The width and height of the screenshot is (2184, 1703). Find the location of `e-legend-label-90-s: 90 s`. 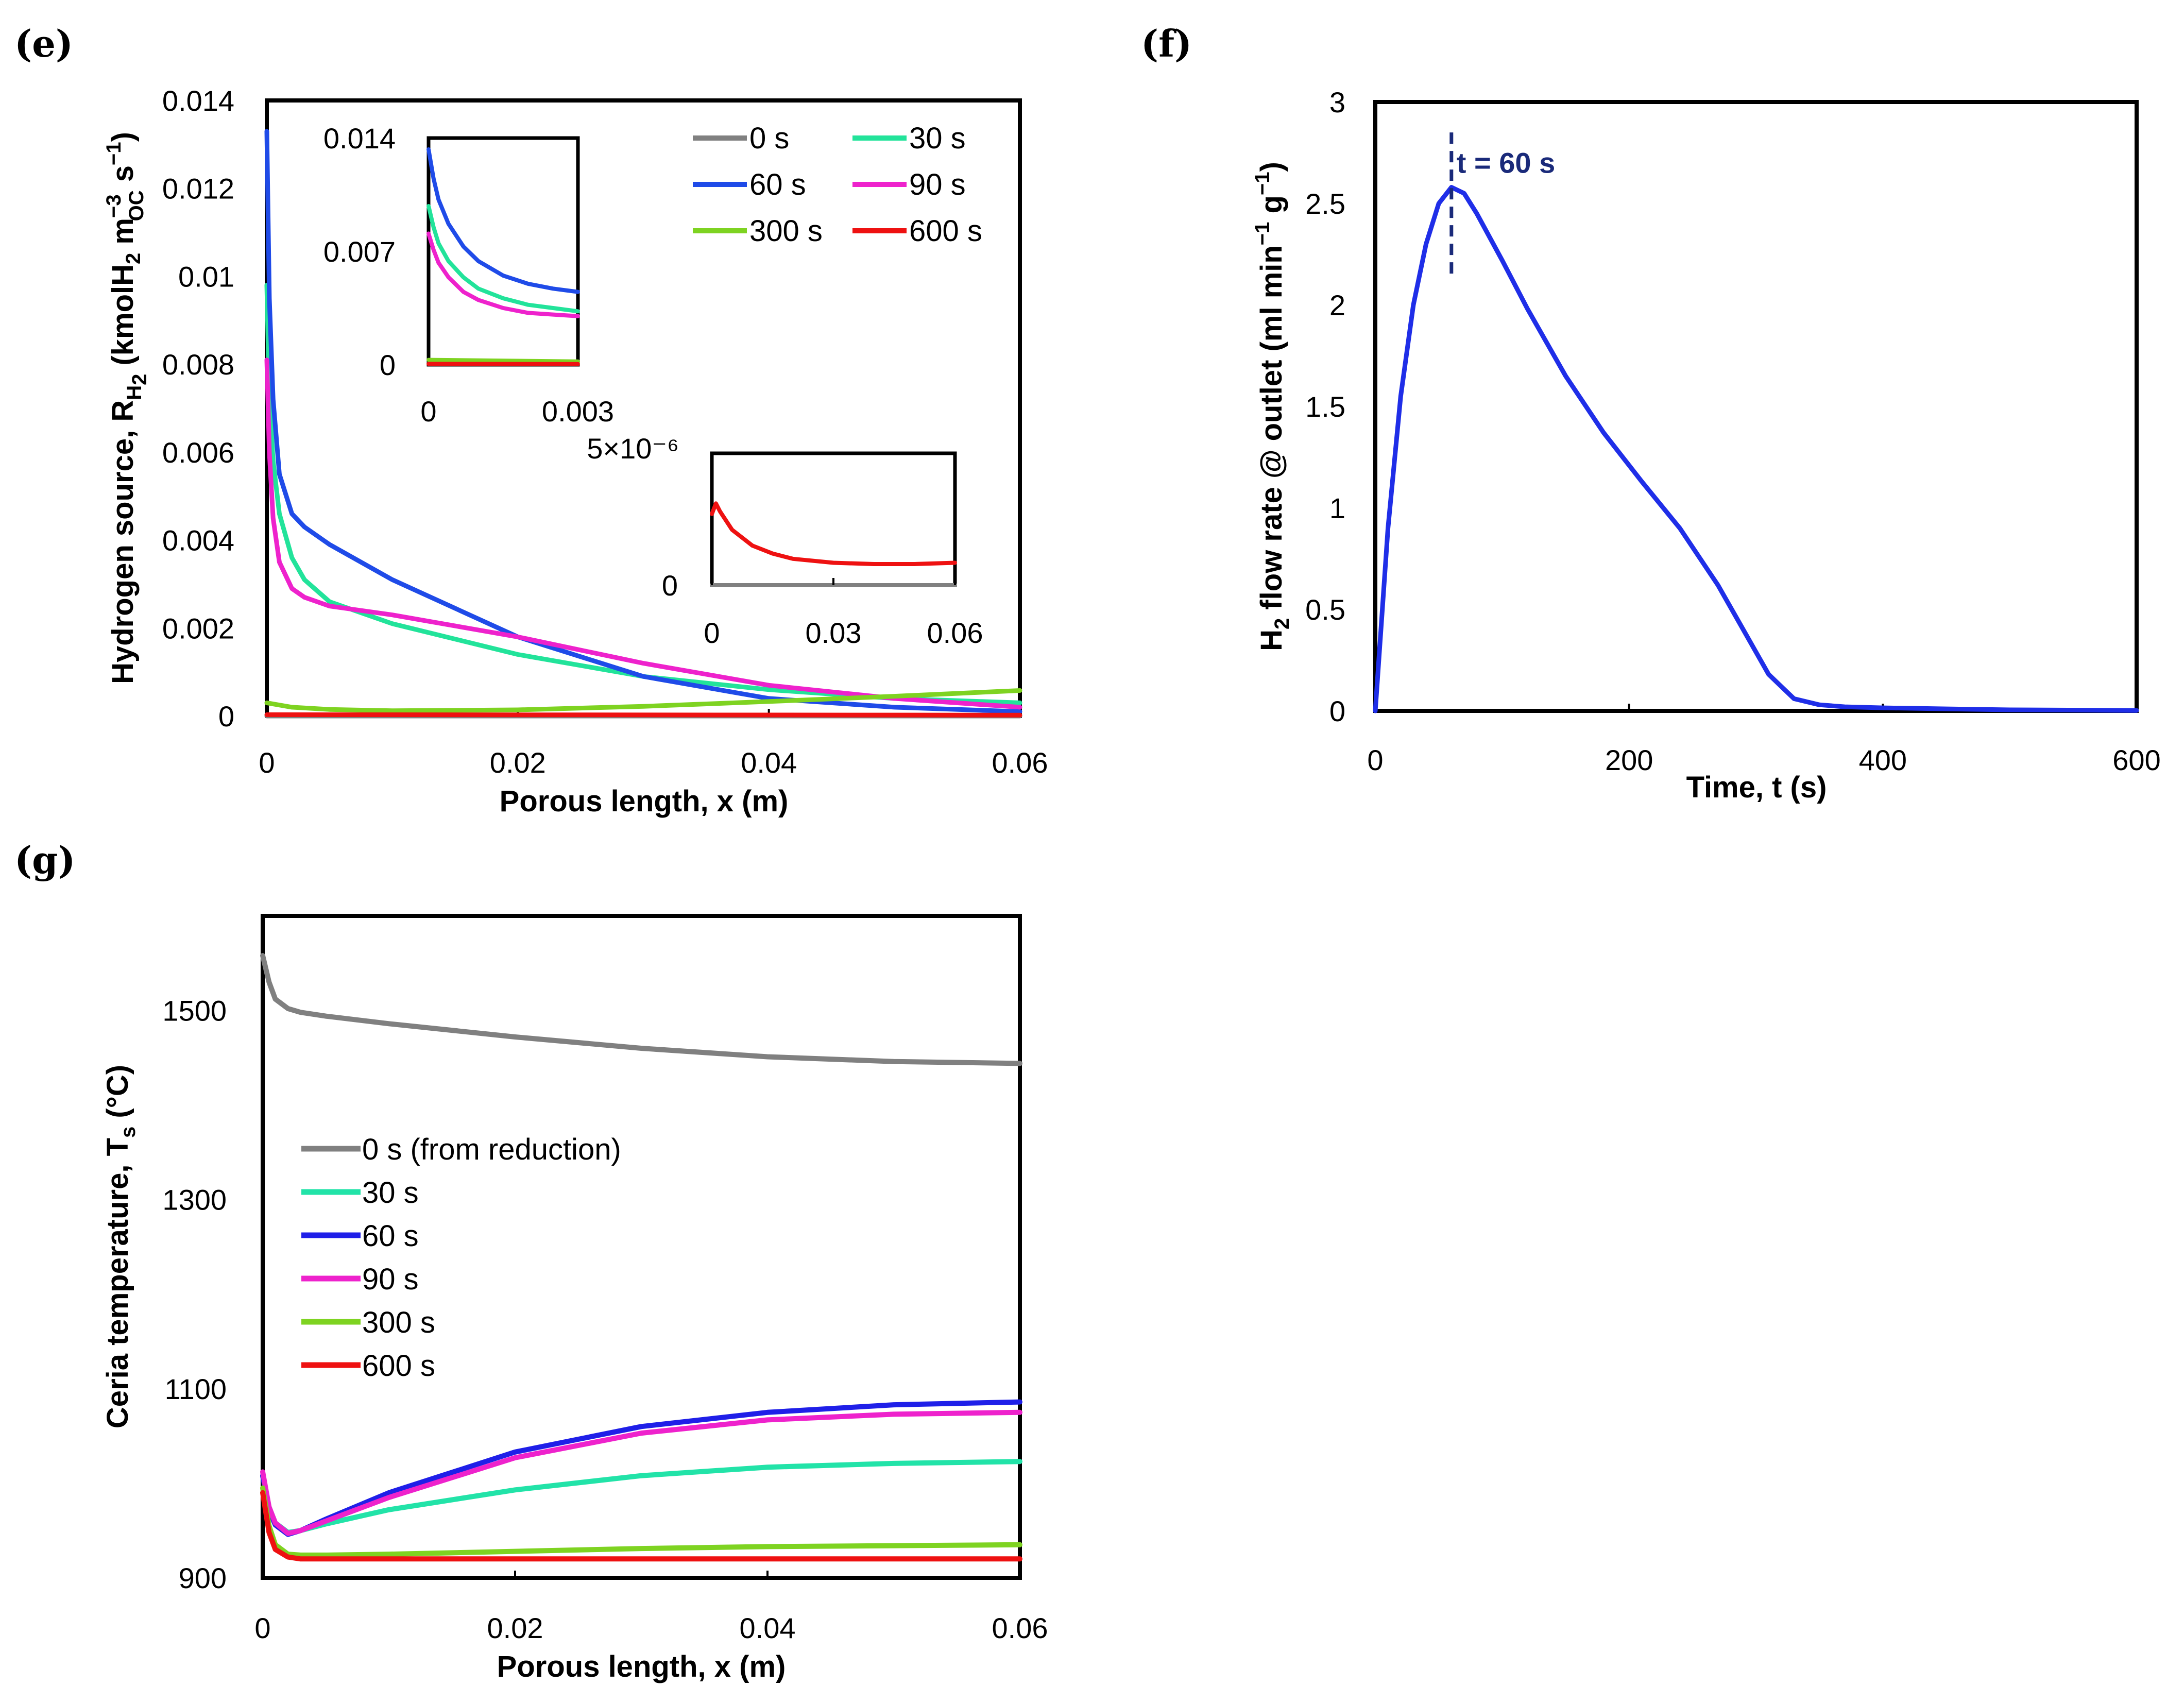

e-legend-label-90-s: 90 s is located at coordinates (937, 185).